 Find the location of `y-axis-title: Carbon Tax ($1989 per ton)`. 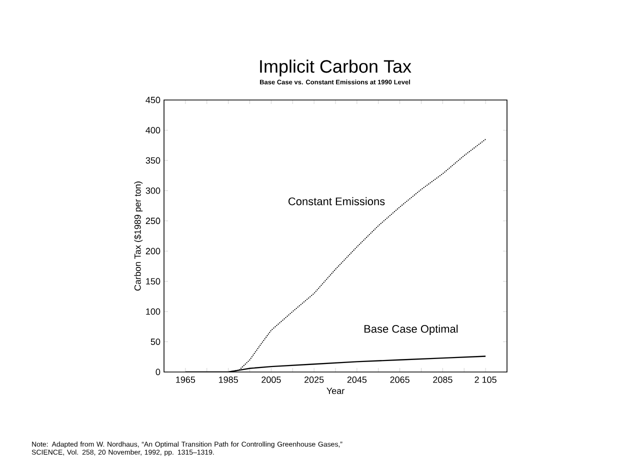

y-axis-title: Carbon Tax ($1989 per ton) is located at coordinates (138, 235).